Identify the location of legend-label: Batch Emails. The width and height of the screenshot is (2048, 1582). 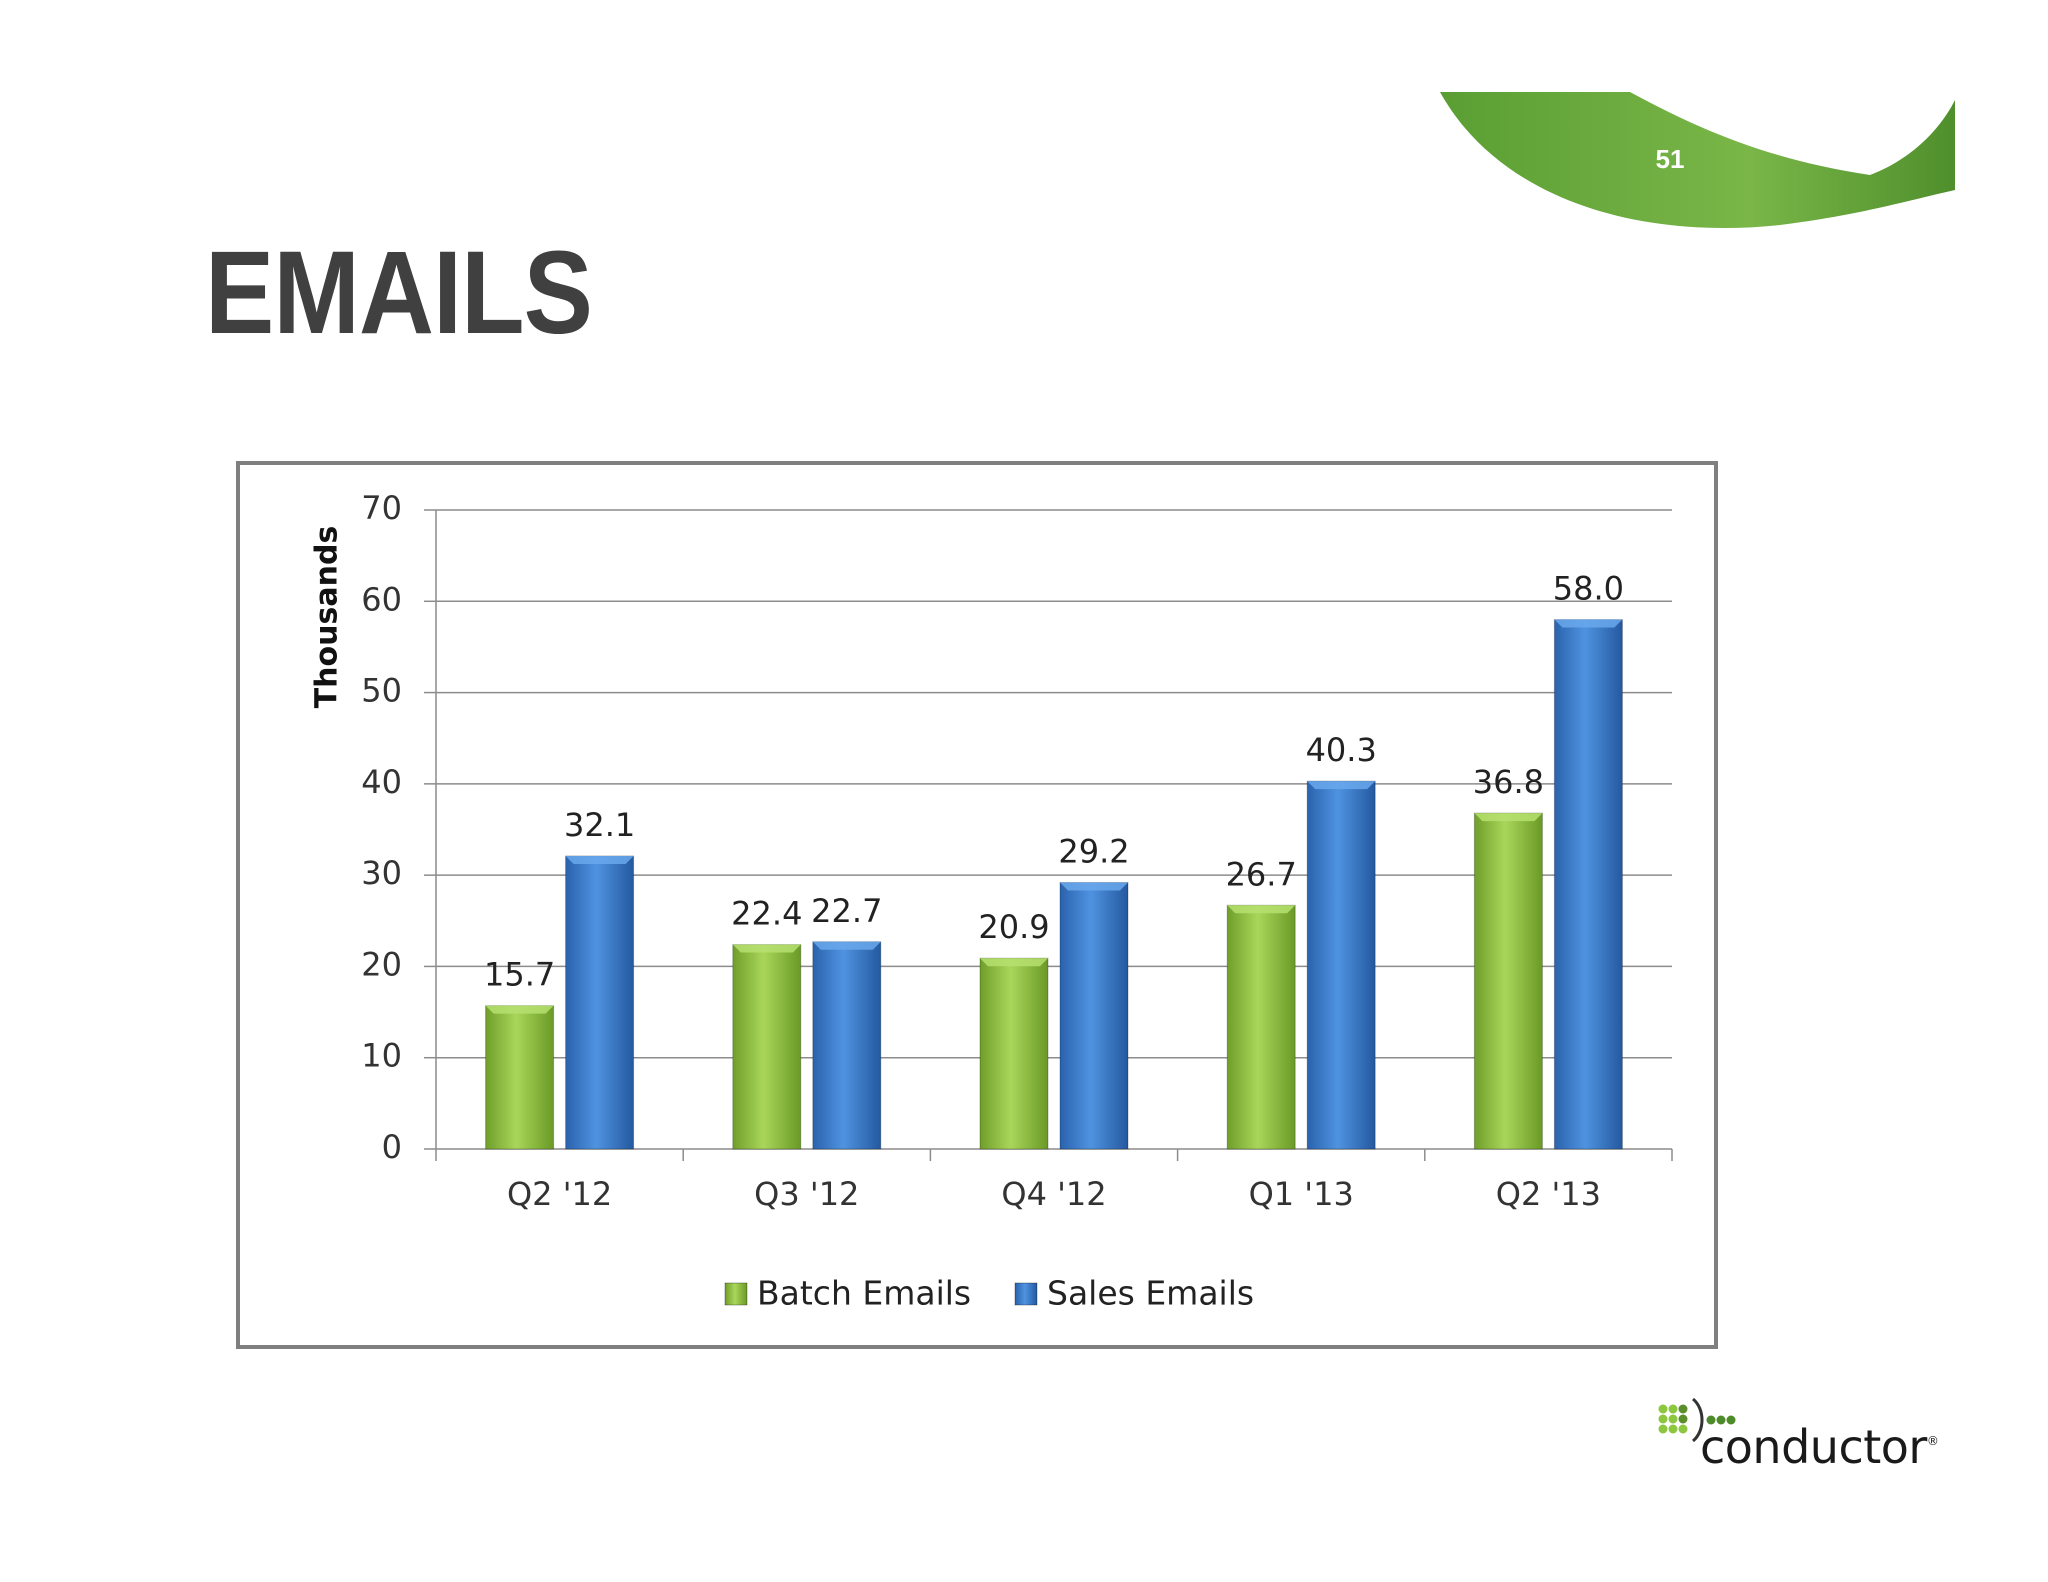
(864, 1293).